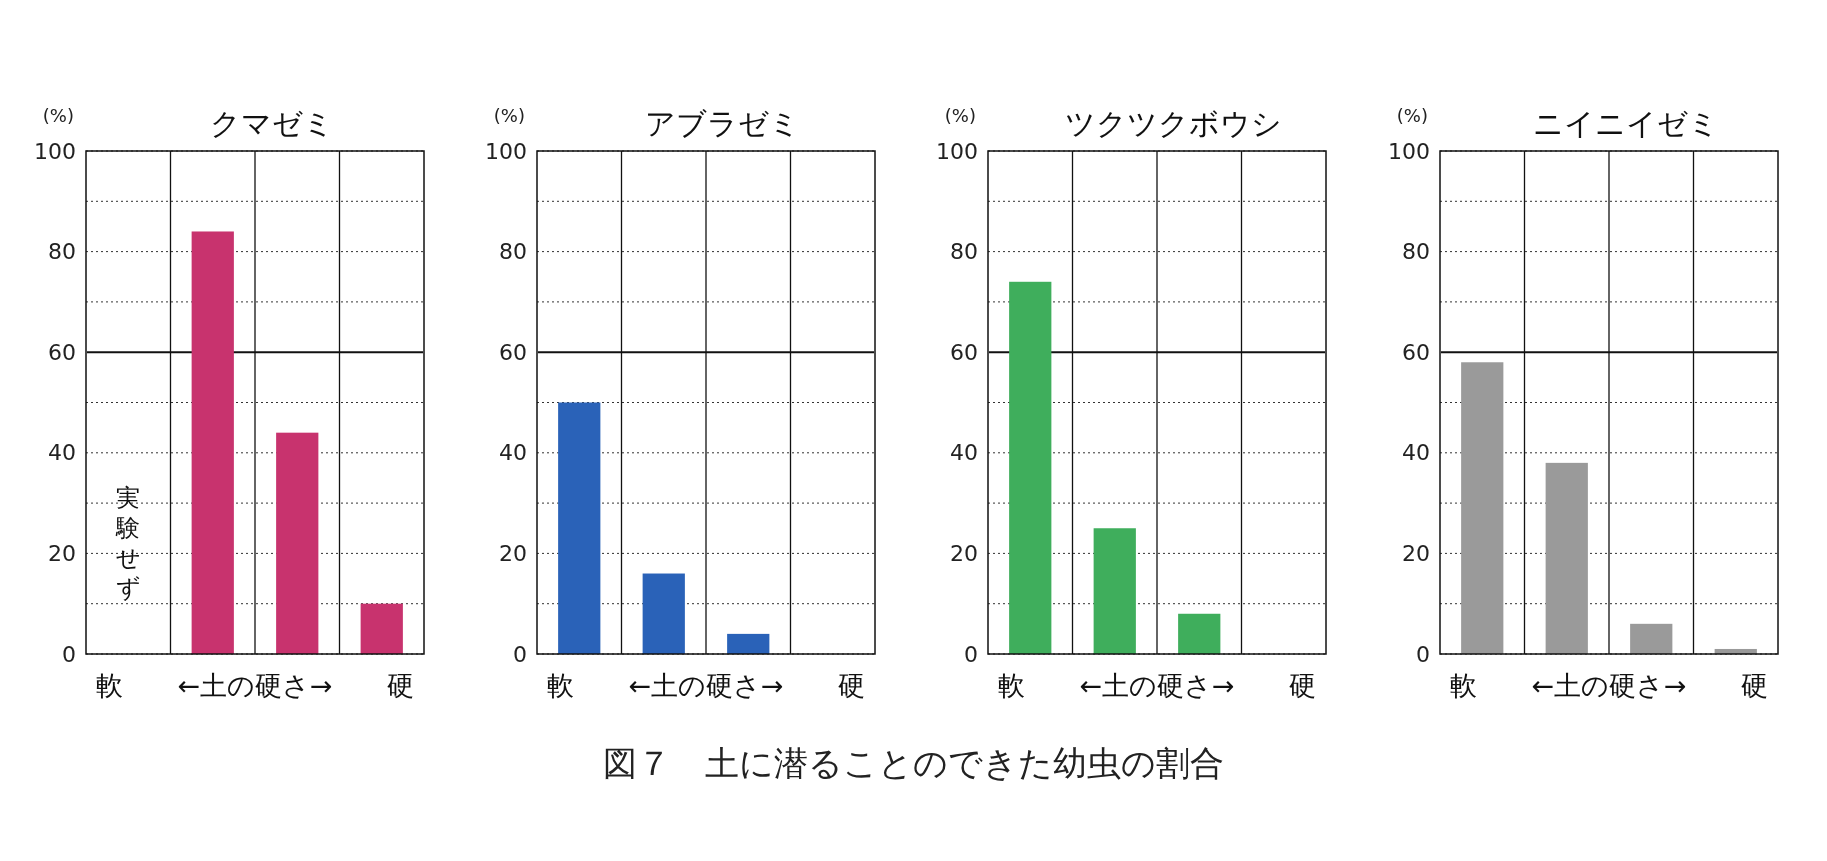 The image size is (1827, 861). I want to click on chart-title: ニイニイゼミ, so click(1625, 123).